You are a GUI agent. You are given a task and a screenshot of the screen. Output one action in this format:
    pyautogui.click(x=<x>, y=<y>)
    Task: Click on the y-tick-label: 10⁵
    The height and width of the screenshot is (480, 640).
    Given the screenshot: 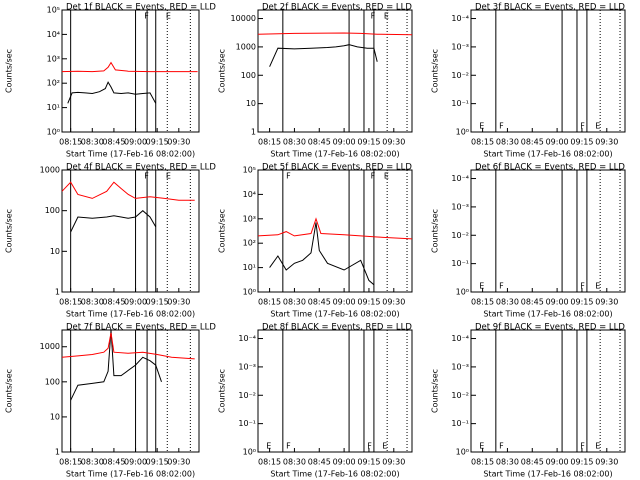 What is the action you would take?
    pyautogui.click(x=249, y=170)
    